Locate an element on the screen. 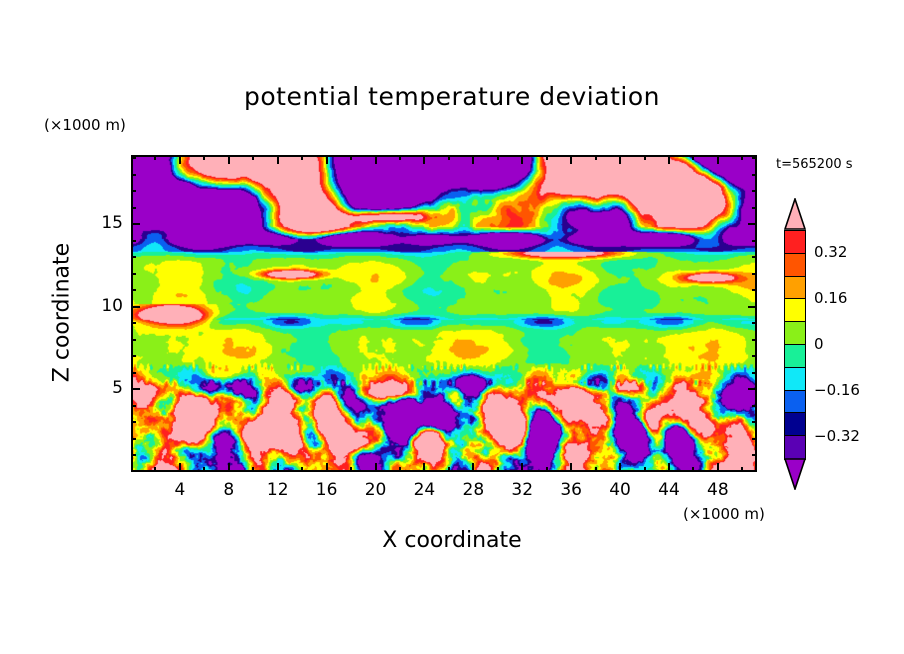 Image resolution: width=904 pixels, height=654 pixels. page-title: potential temperature deviation is located at coordinates (452, 96).